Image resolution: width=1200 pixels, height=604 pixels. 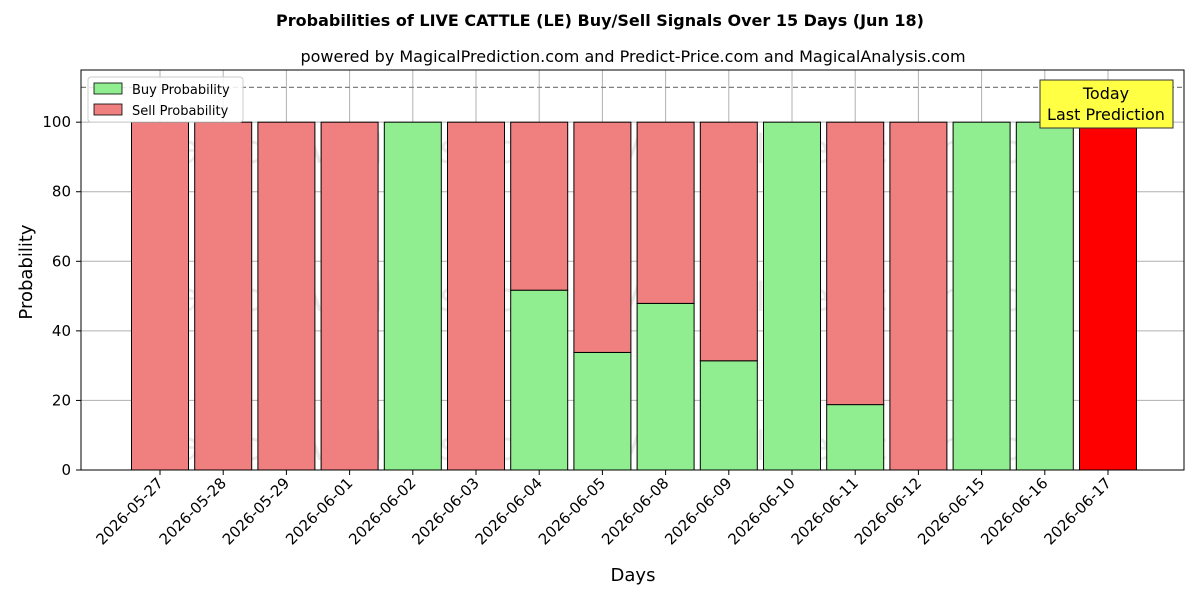 I want to click on y-tick-label: 60, so click(x=61, y=261).